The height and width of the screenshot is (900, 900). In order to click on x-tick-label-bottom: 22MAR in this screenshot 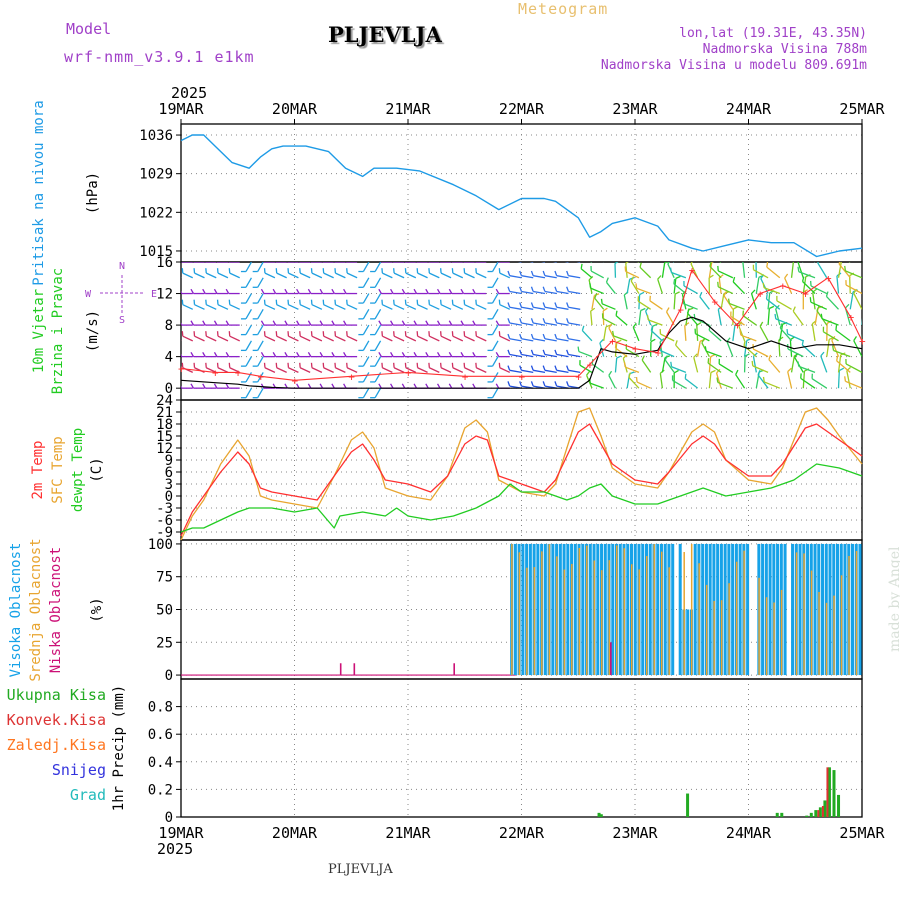, I will do `click(522, 833)`.